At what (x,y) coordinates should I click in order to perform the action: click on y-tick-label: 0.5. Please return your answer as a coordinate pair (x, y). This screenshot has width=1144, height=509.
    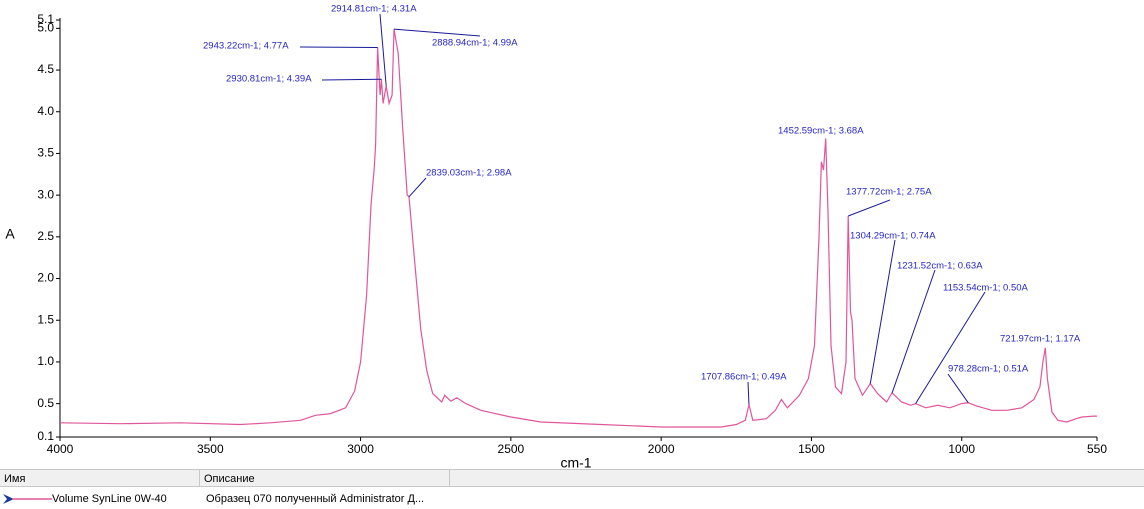
    Looking at the image, I should click on (45, 403).